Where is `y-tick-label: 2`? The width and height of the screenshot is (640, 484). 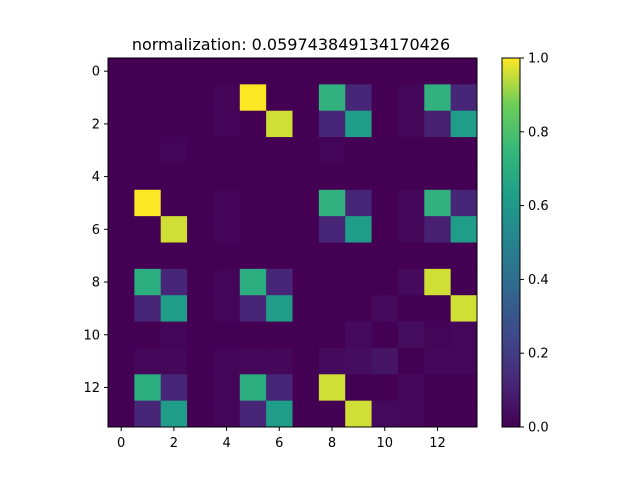
y-tick-label: 2 is located at coordinates (96, 124).